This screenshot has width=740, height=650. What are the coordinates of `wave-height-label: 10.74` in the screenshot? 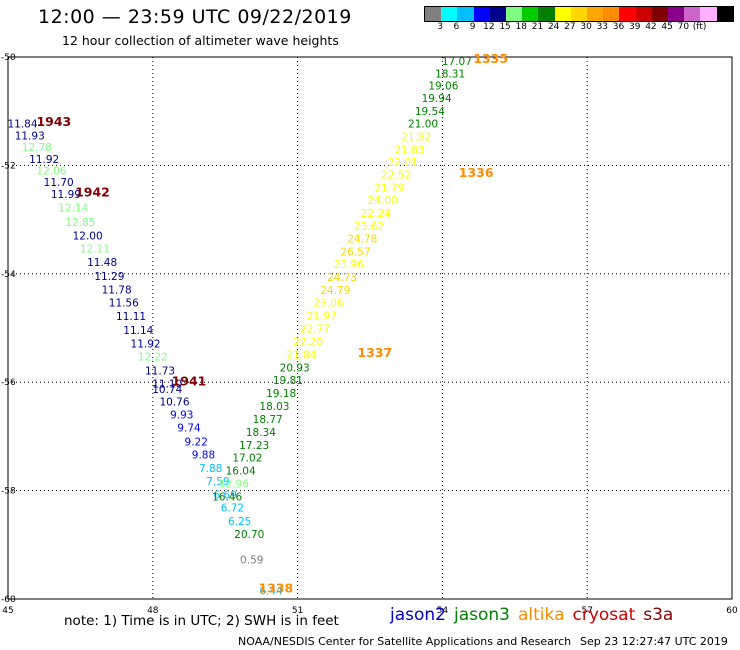 It's located at (167, 390).